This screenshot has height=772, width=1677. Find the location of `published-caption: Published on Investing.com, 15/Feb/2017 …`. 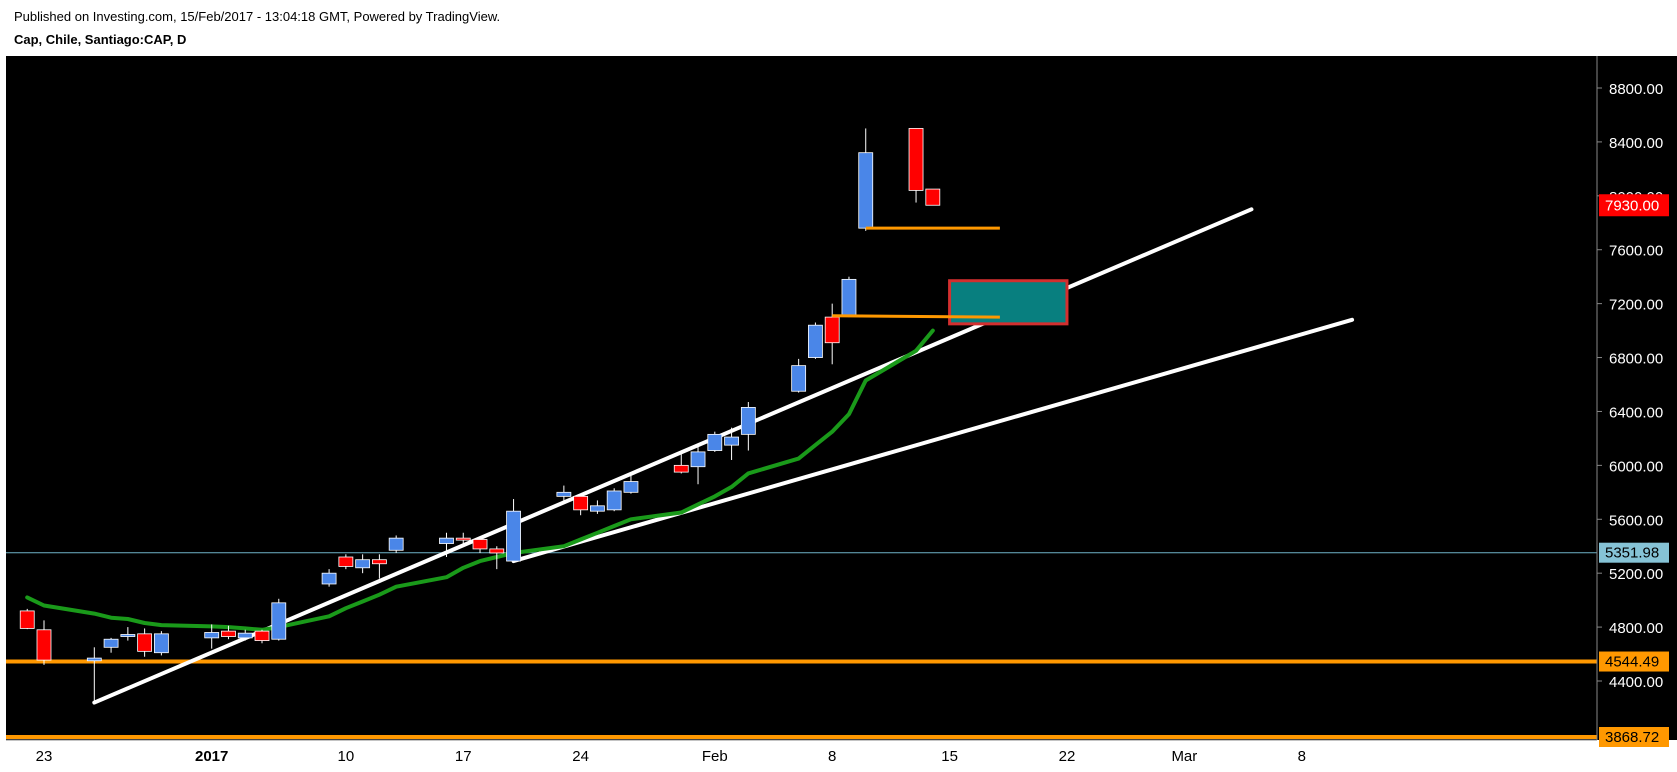

published-caption: Published on Investing.com, 15/Feb/2017 … is located at coordinates (257, 16).